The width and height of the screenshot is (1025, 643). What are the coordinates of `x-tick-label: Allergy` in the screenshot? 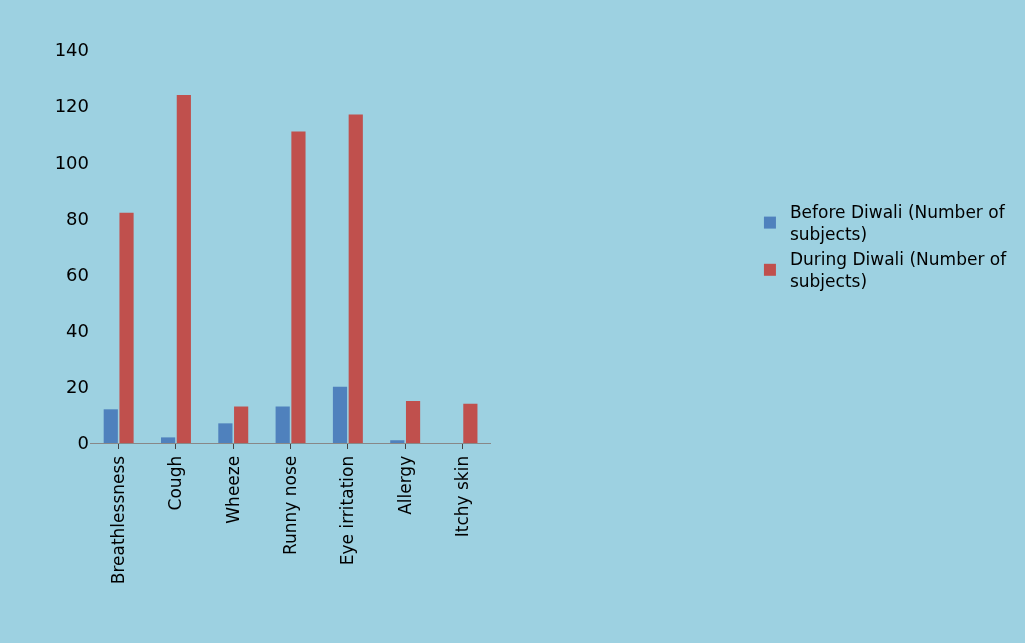 It's located at (404, 485).